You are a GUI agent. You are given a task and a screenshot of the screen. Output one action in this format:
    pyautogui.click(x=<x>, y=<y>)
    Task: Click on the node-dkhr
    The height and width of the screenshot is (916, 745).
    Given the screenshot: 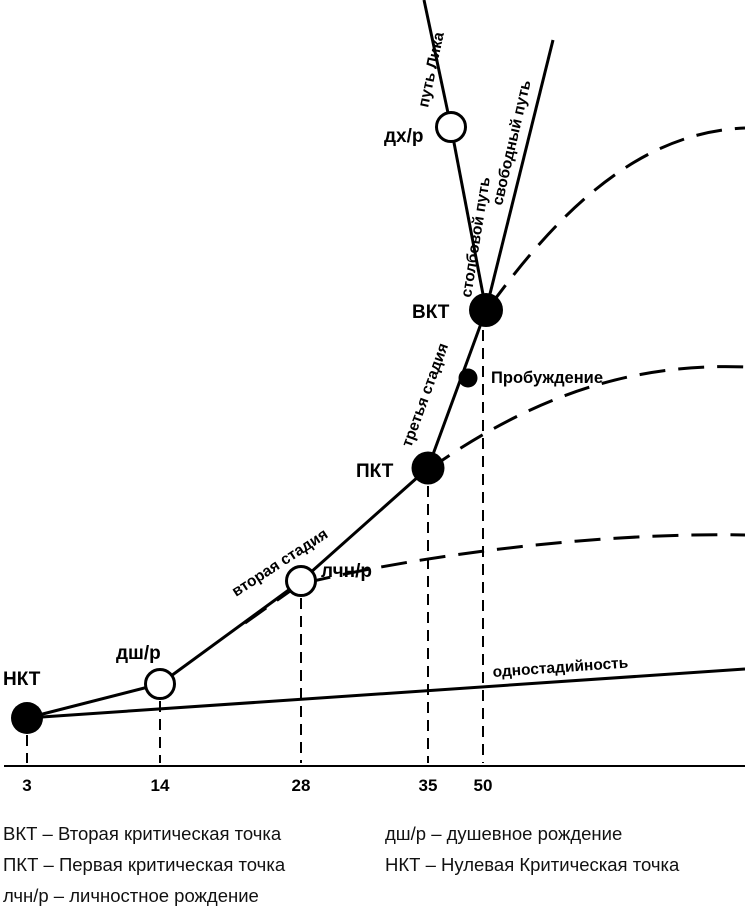 What is the action you would take?
    pyautogui.click(x=451, y=127)
    